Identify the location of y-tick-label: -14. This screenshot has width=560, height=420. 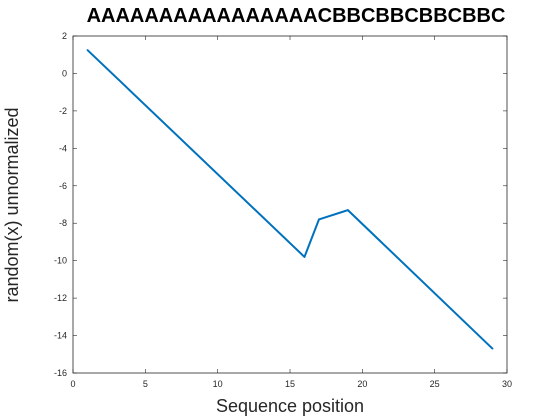
(60, 336).